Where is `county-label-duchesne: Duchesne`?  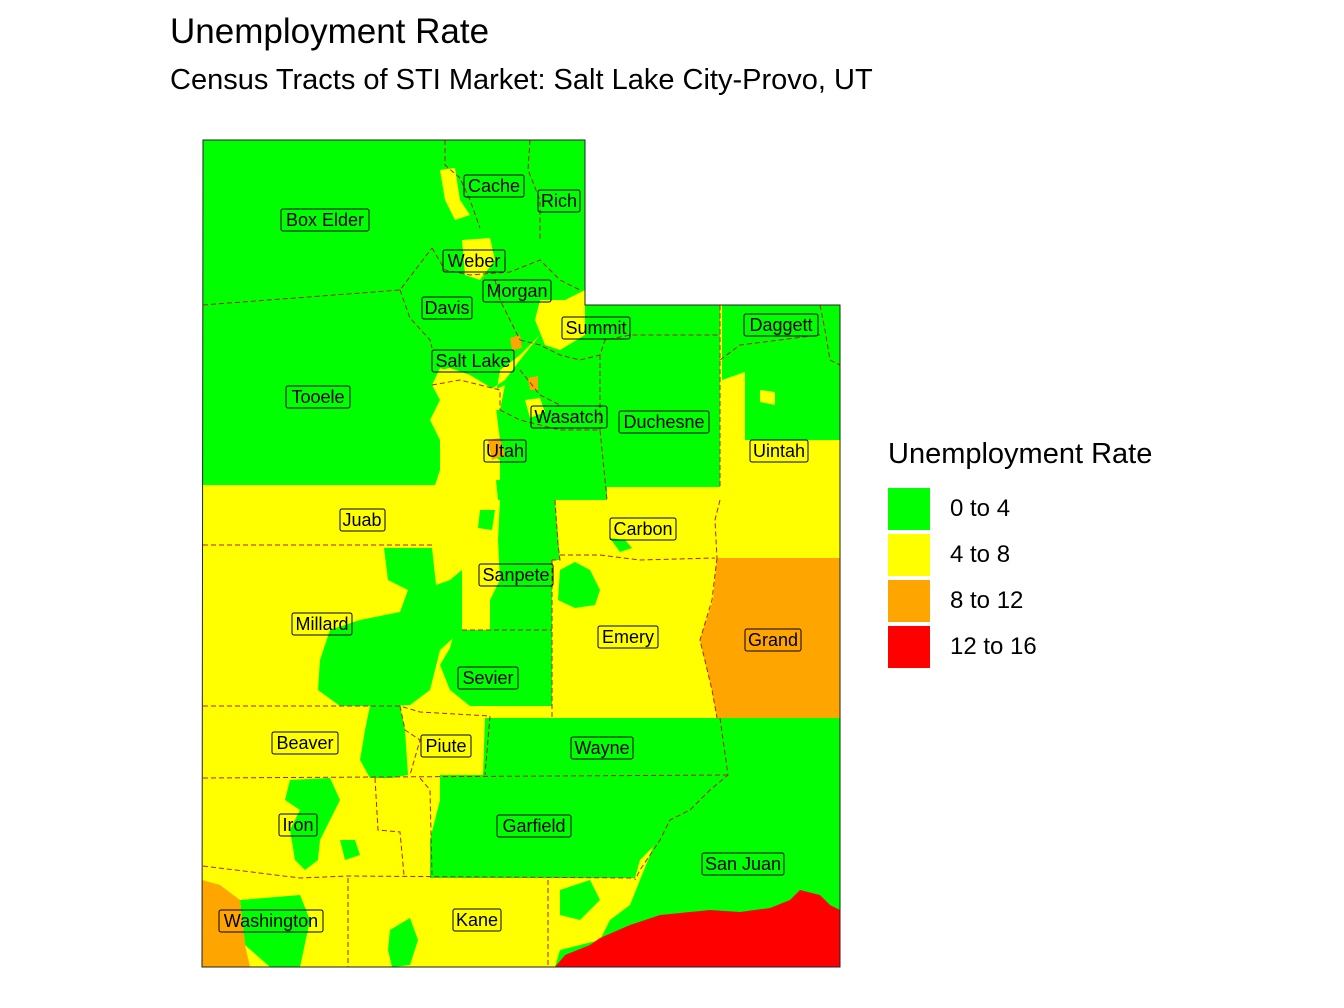
county-label-duchesne: Duchesne is located at coordinates (664, 422).